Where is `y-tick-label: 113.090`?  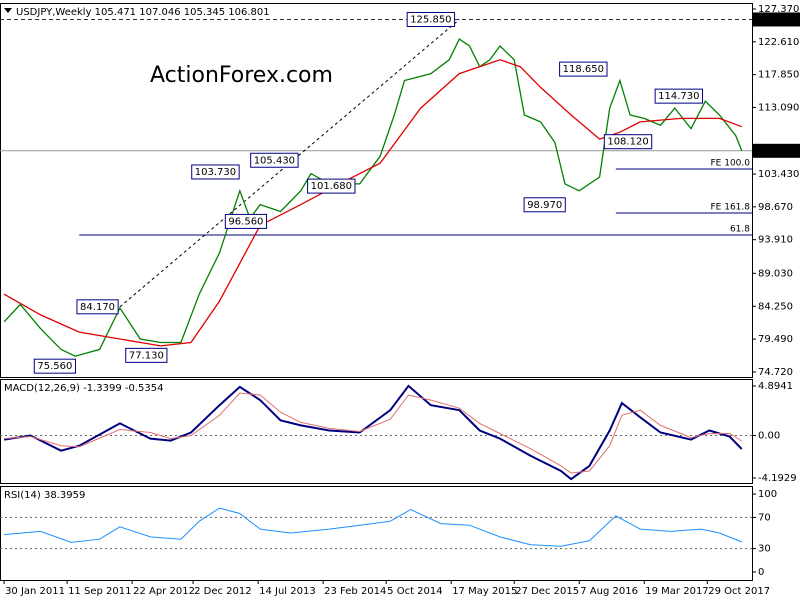
y-tick-label: 113.090 is located at coordinates (778, 107).